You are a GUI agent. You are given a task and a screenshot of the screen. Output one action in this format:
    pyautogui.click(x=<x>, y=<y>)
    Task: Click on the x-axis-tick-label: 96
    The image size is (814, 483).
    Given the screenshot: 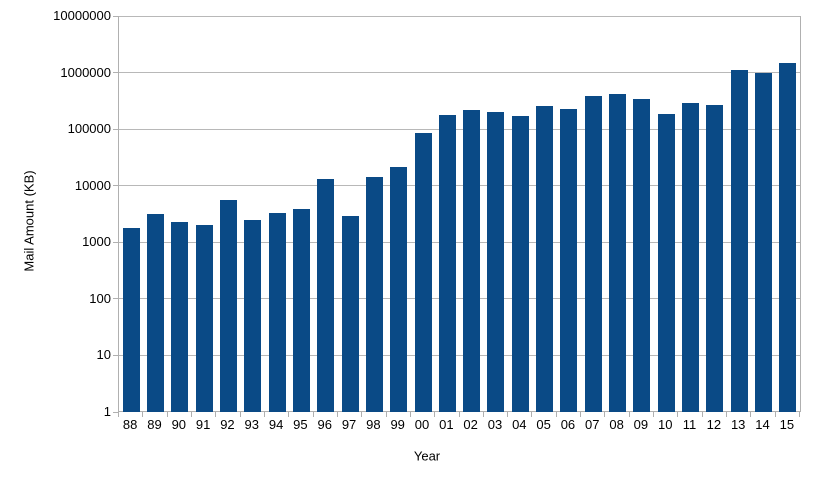 What is the action you would take?
    pyautogui.click(x=324, y=424)
    